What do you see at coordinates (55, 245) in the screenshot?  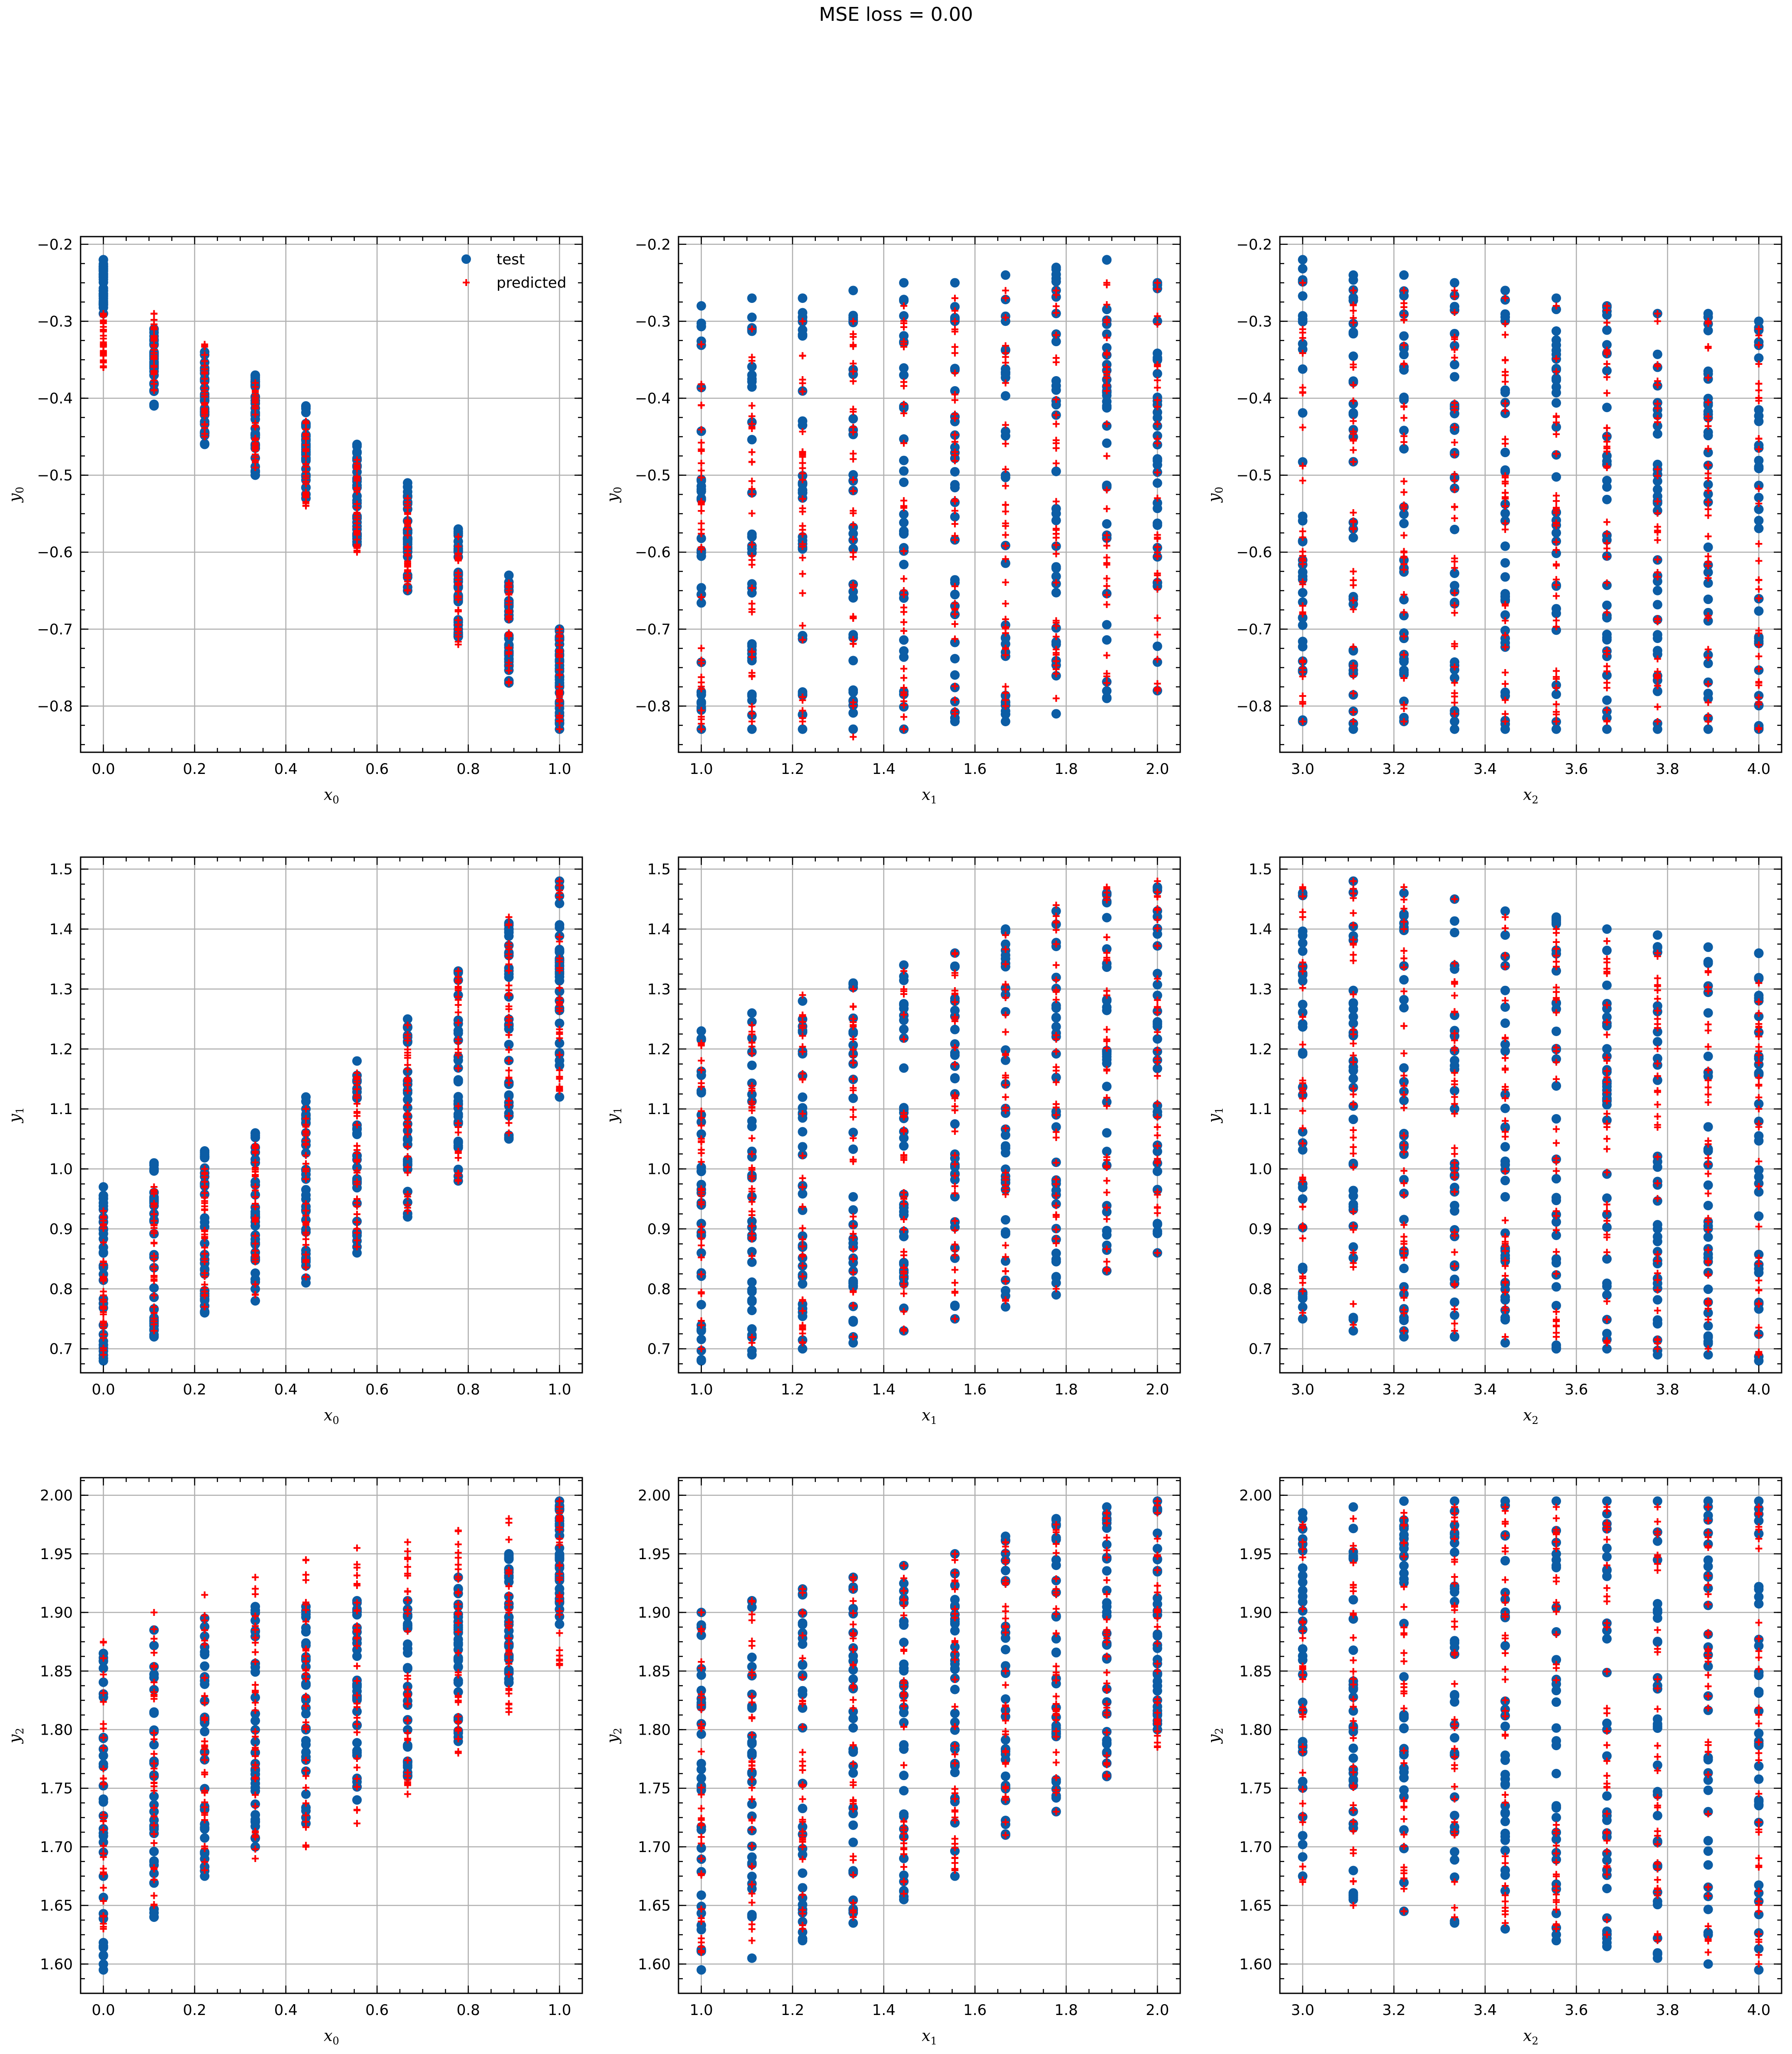 I see `y-tick-label: −0.2` at bounding box center [55, 245].